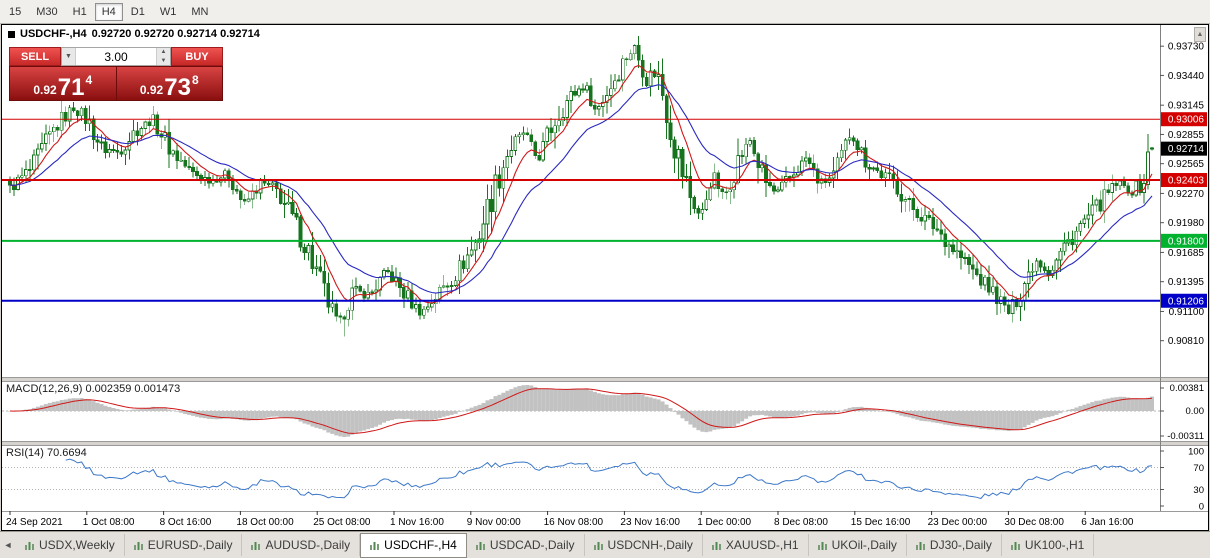 This screenshot has height=558, width=1210. I want to click on svg-text: 0.93730, so click(1186, 47).